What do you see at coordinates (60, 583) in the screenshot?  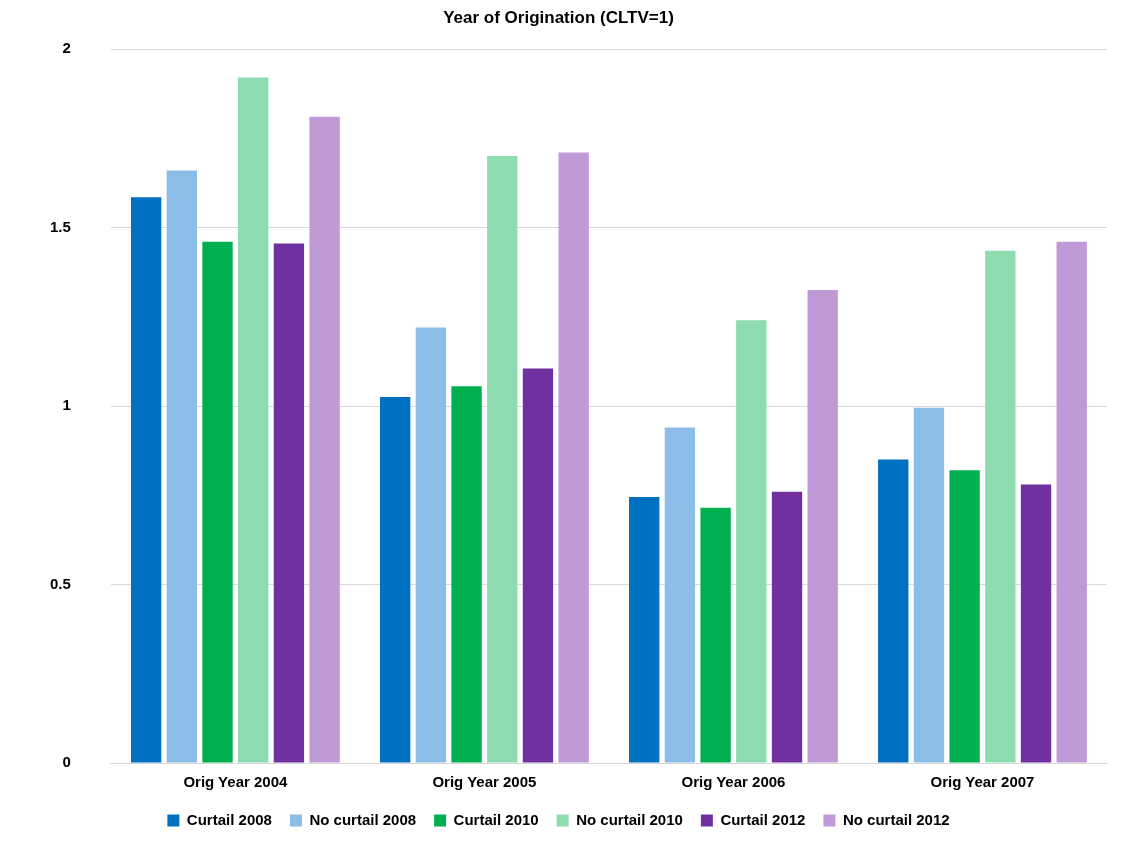 I see `y-tick-label: 0.5` at bounding box center [60, 583].